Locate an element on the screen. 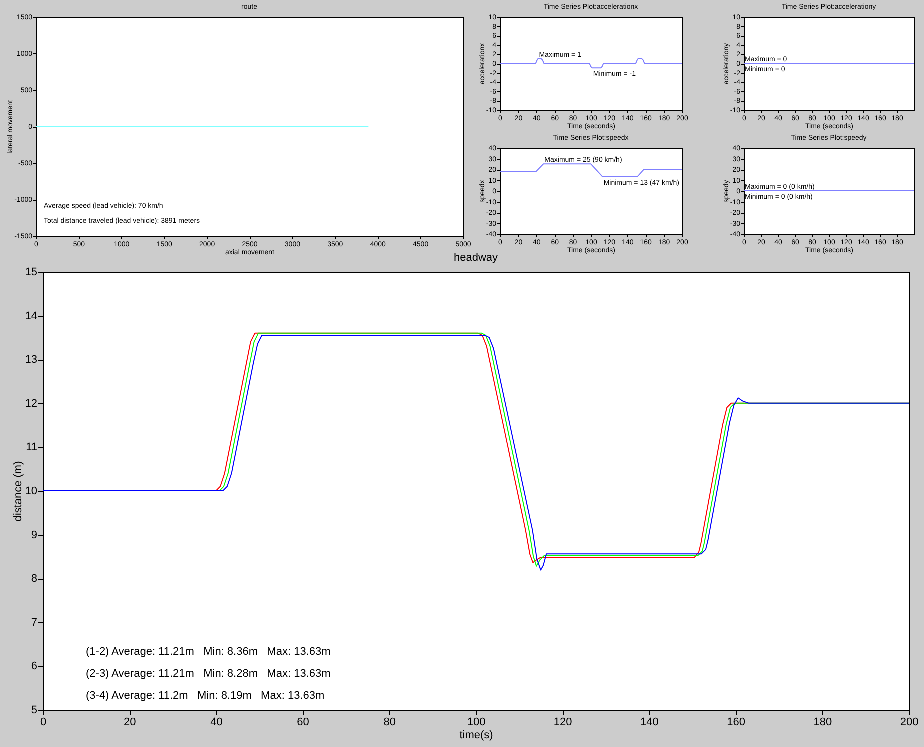 The height and width of the screenshot is (747, 924). x-tick-label: 80 is located at coordinates (390, 722).